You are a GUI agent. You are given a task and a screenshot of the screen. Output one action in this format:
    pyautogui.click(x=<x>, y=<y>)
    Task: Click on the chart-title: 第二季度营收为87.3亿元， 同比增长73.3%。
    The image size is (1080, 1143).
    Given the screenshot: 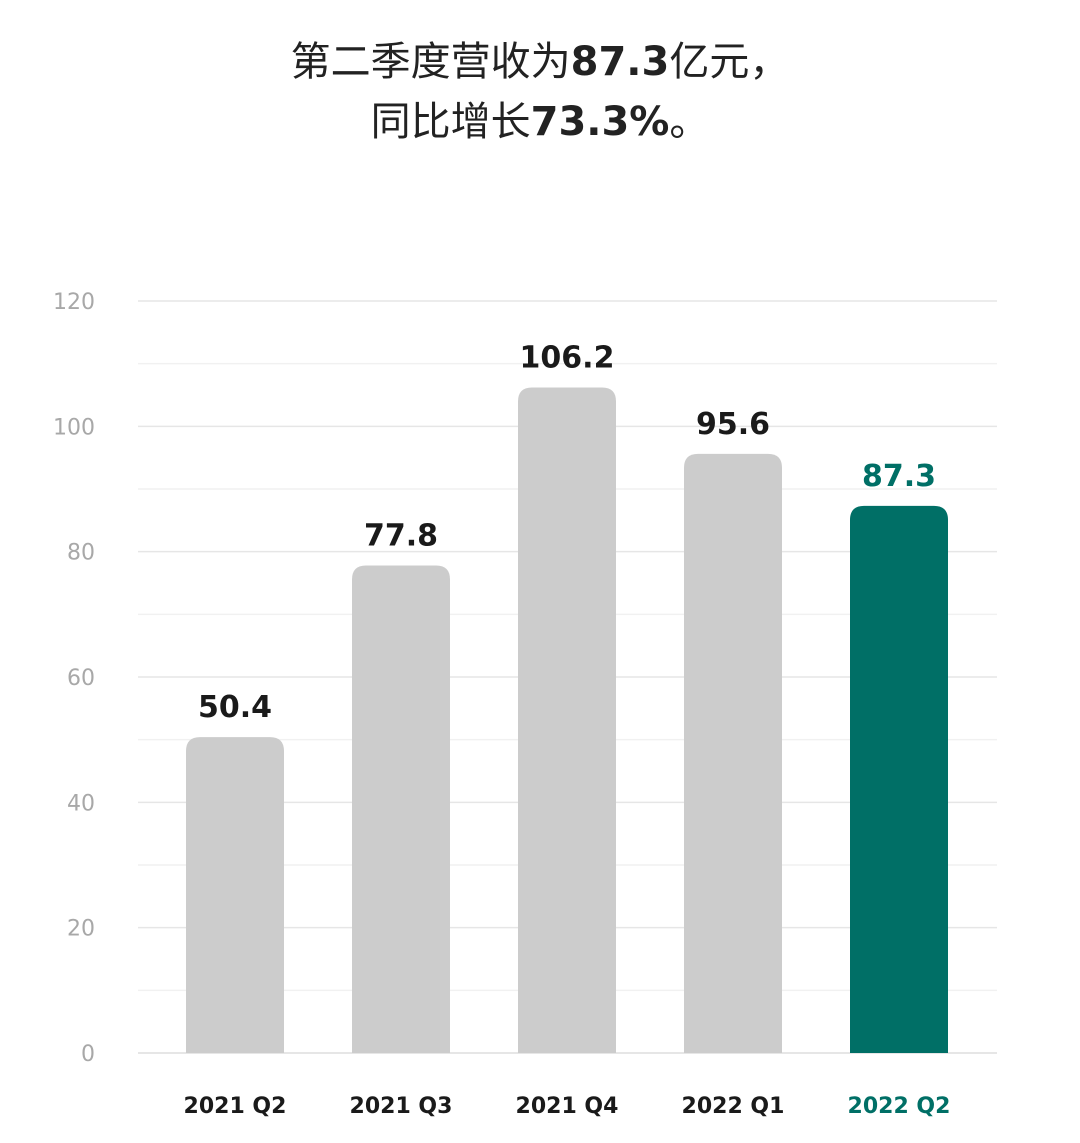 What is the action you would take?
    pyautogui.click(x=540, y=92)
    